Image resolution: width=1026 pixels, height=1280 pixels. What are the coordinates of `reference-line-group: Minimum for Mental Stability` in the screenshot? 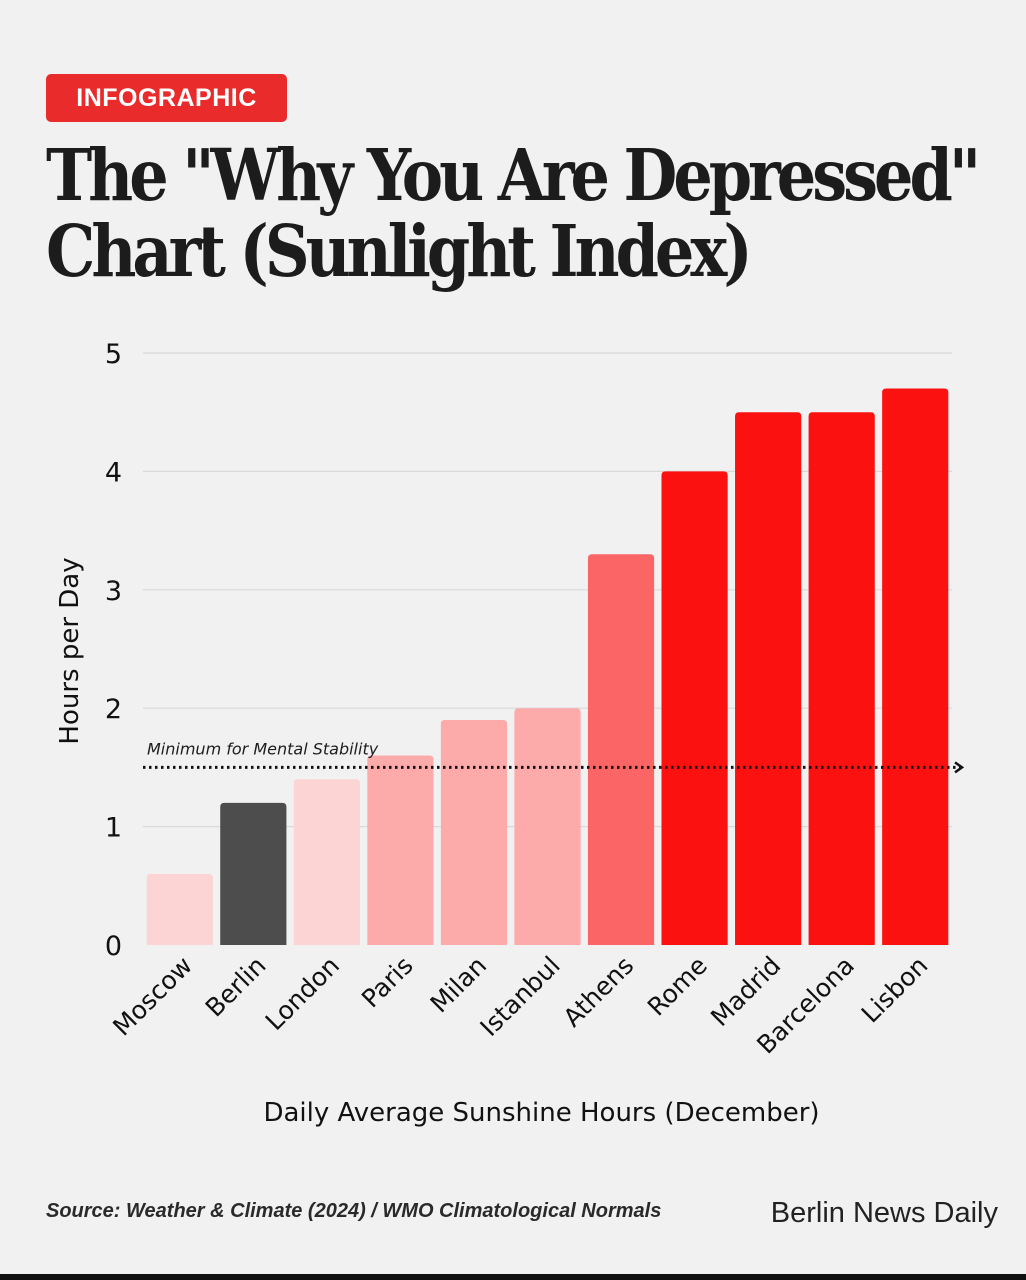 It's located at (552, 753).